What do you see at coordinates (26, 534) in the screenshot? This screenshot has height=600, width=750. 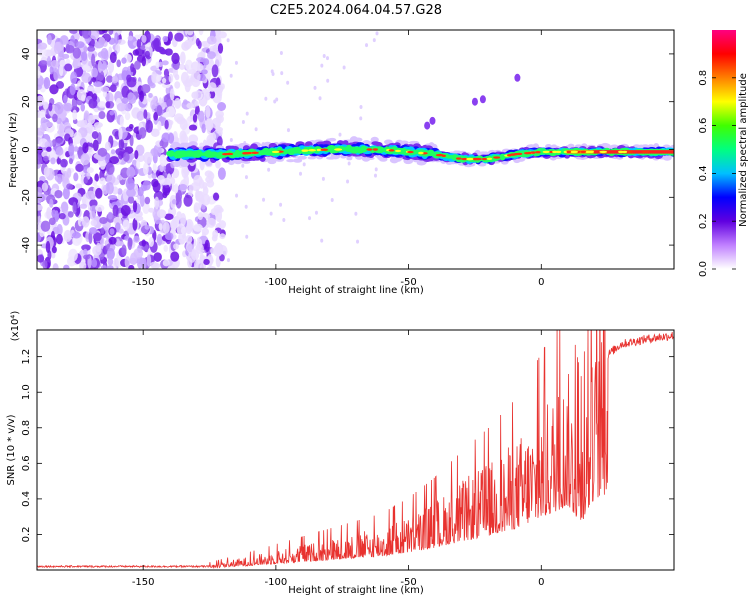 I see `y-tick-label: 0.2` at bounding box center [26, 534].